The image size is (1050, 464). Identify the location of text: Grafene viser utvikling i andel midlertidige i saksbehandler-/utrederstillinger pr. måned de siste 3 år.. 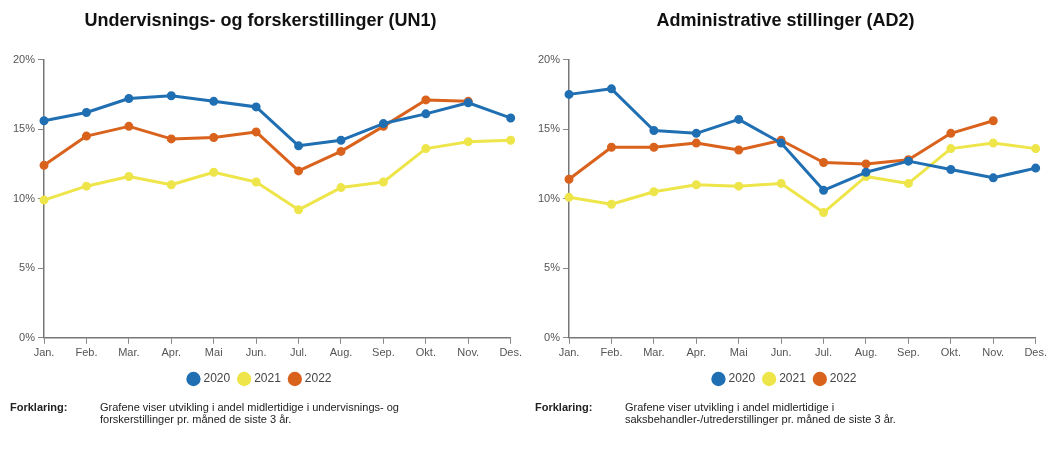
(761, 413).